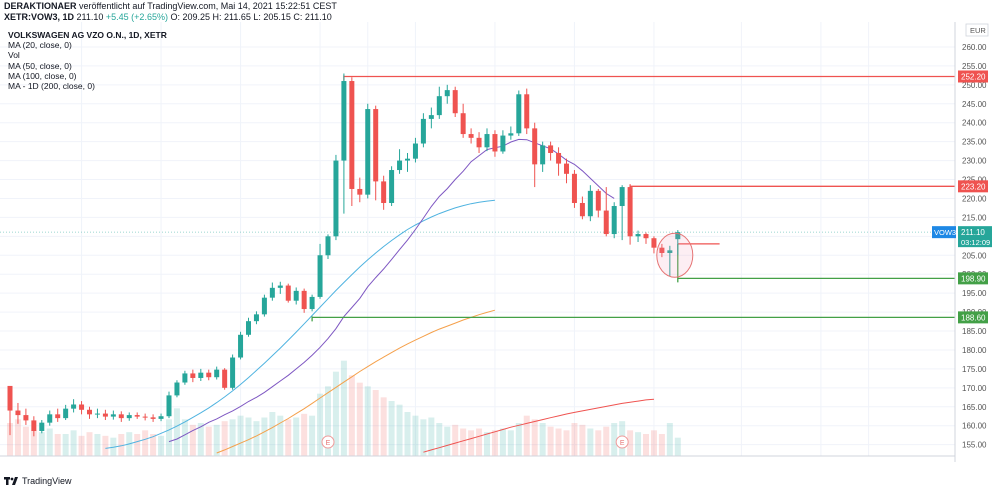 This screenshot has height=491, width=1000. Describe the element at coordinates (974, 407) in the screenshot. I see `price-tick-label: 165.00` at that location.